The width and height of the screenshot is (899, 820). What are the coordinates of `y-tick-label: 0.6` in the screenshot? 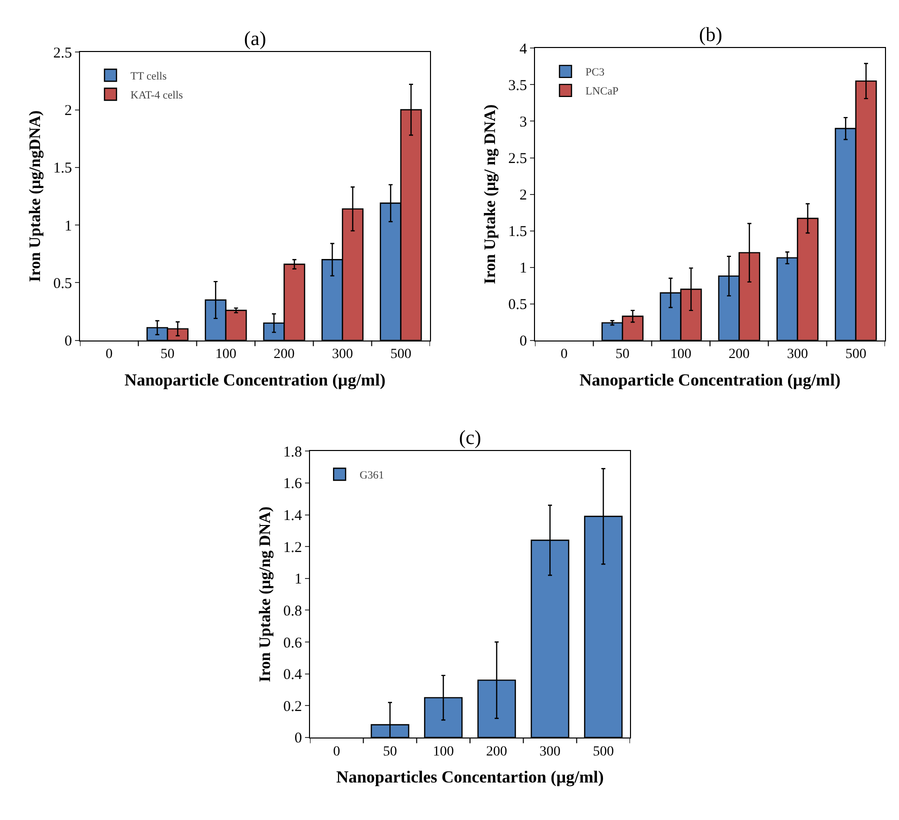 It's located at (292, 643).